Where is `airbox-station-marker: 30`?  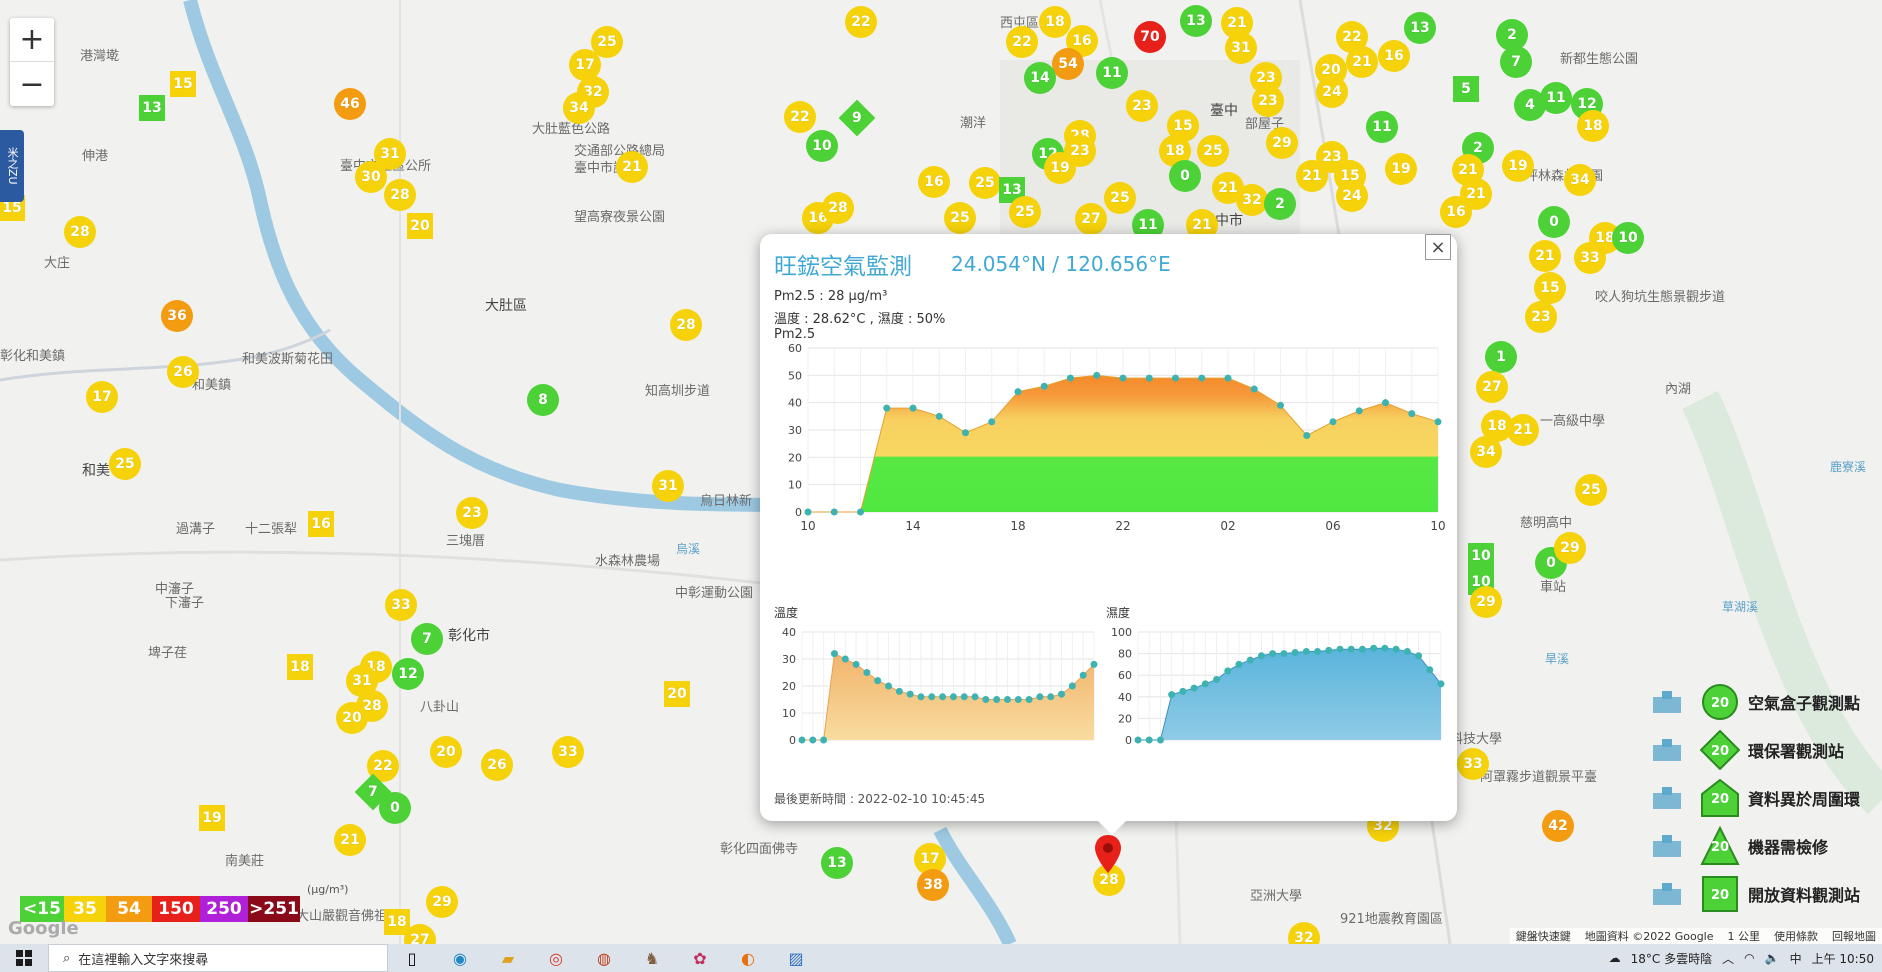
airbox-station-marker: 30 is located at coordinates (371, 177).